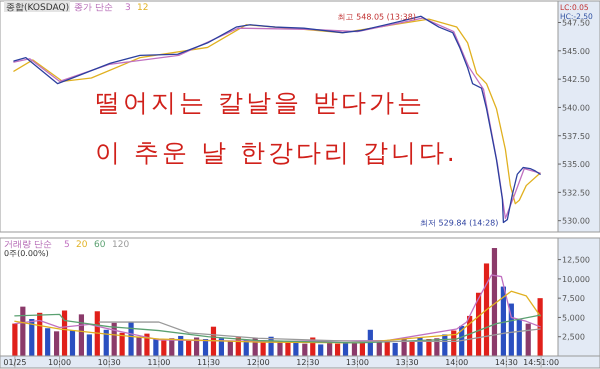 This screenshot has height=369, width=600. Describe the element at coordinates (576, 79) in the screenshot. I see `y-tick-label: 542.50` at that location.